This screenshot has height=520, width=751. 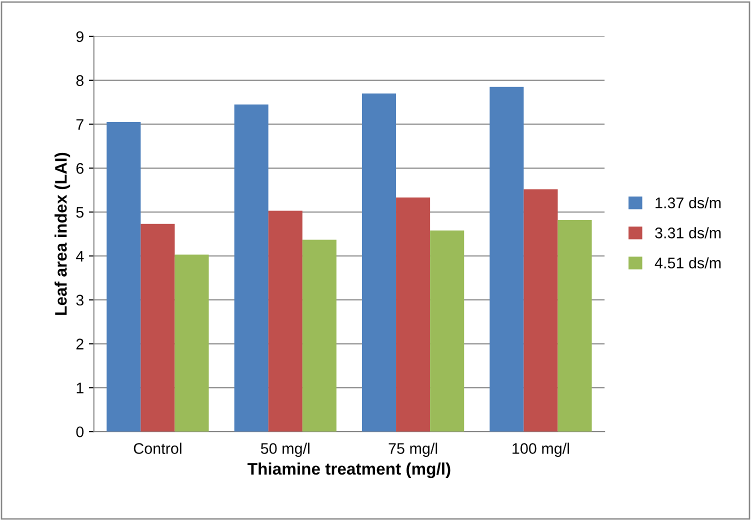 What do you see at coordinates (687, 262) in the screenshot?
I see `legend-label: 4.51 ds/m` at bounding box center [687, 262].